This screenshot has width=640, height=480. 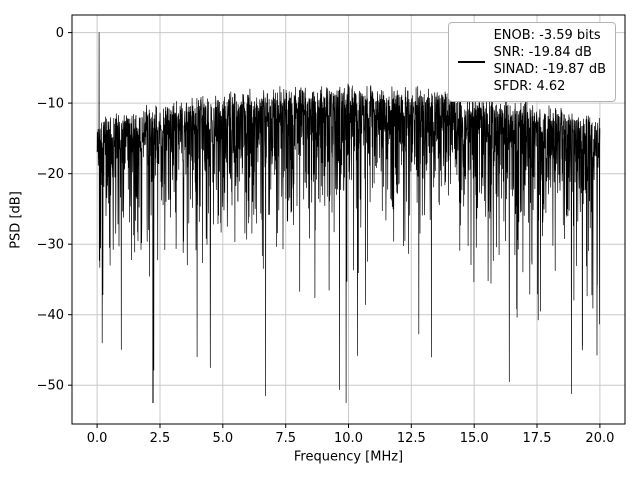 I want to click on y-tick-label: 0, so click(x=60, y=33).